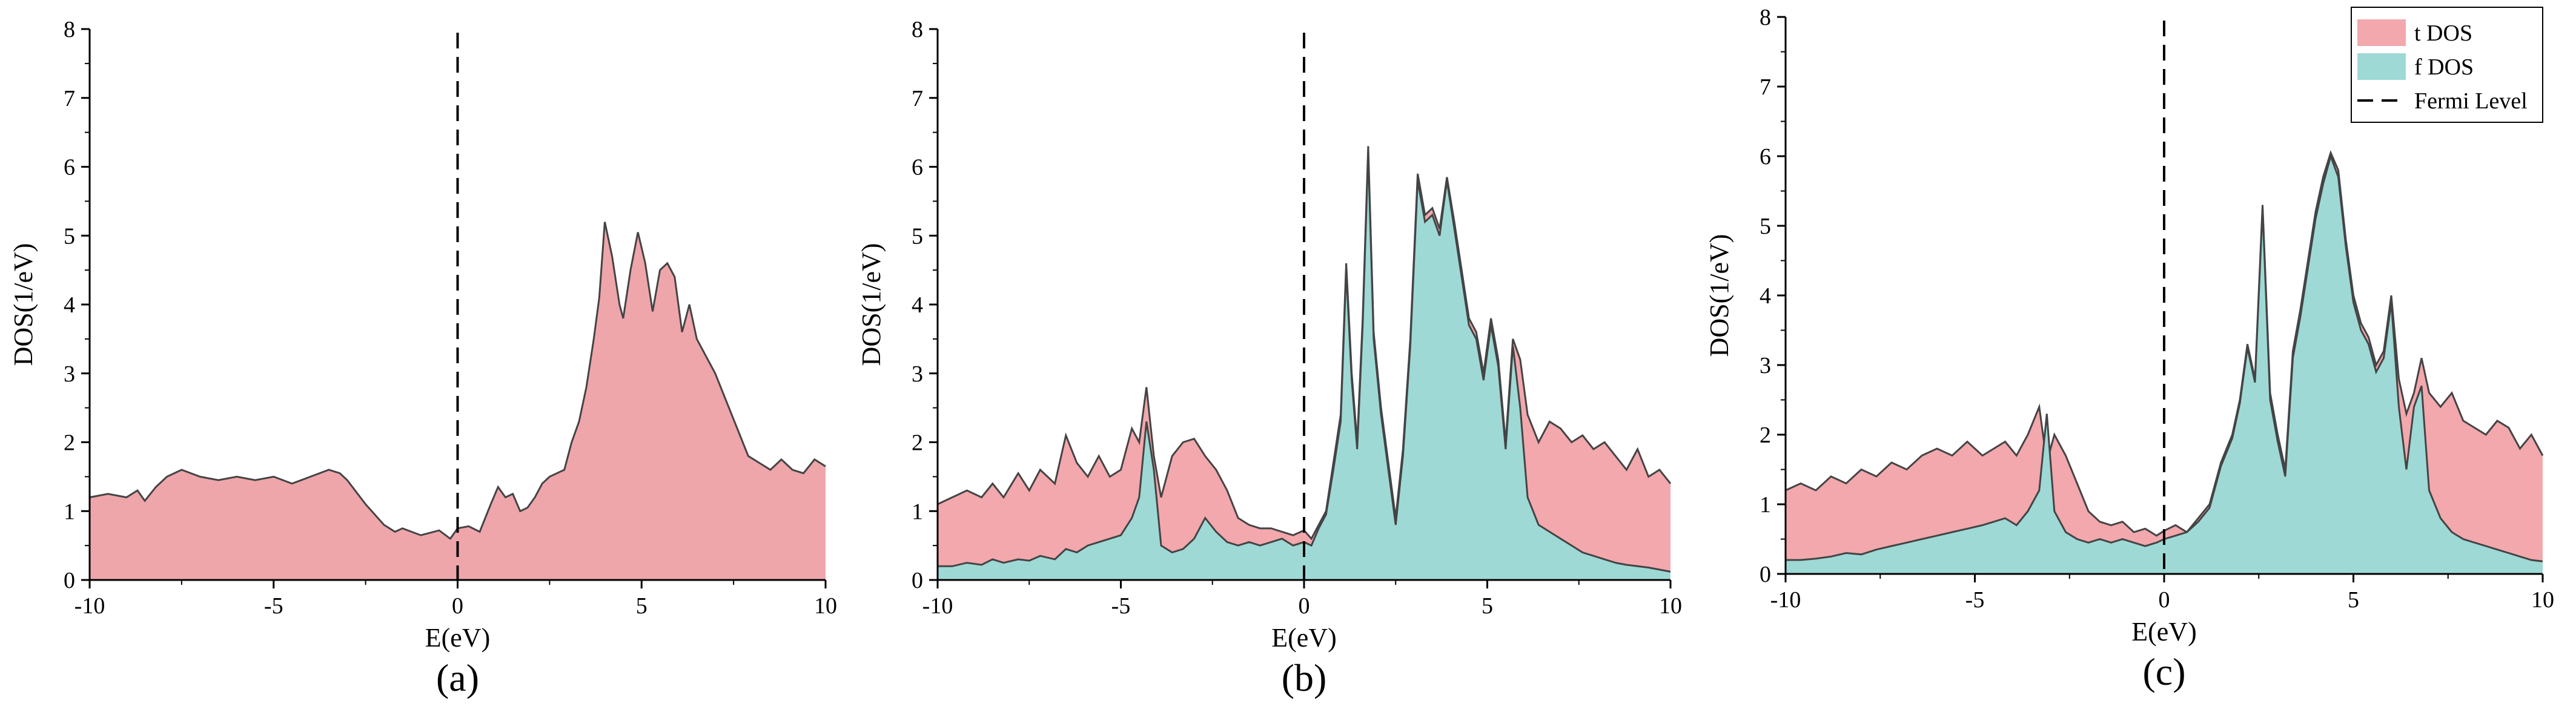 The image size is (2576, 718). Describe the element at coordinates (2443, 33) in the screenshot. I see `legend-label-0: t DOS` at that location.